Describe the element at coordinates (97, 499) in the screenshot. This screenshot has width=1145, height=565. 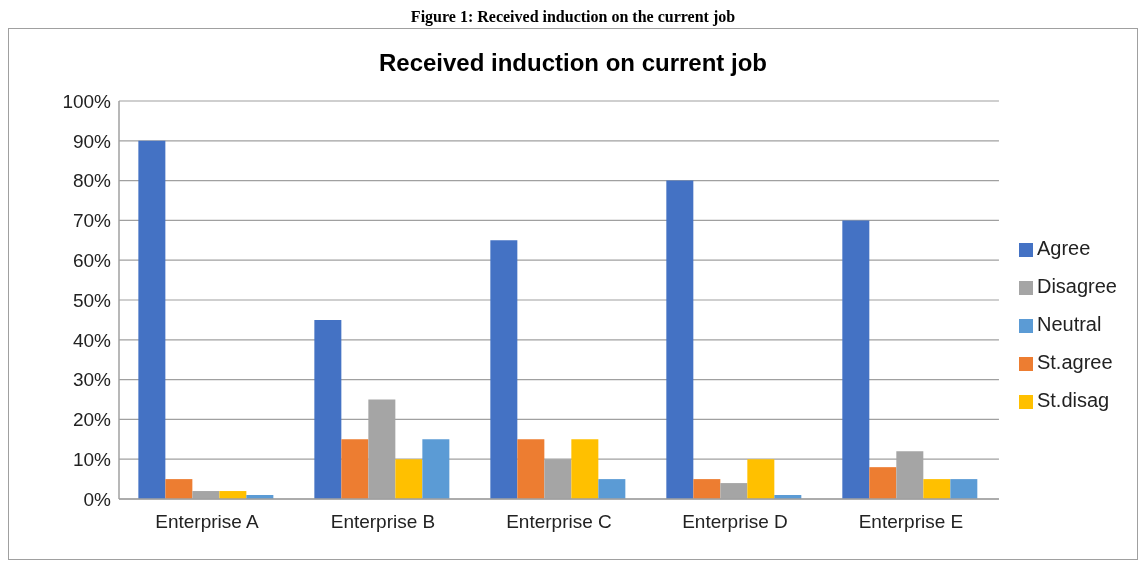
I see `y-tick-label: 0%` at that location.